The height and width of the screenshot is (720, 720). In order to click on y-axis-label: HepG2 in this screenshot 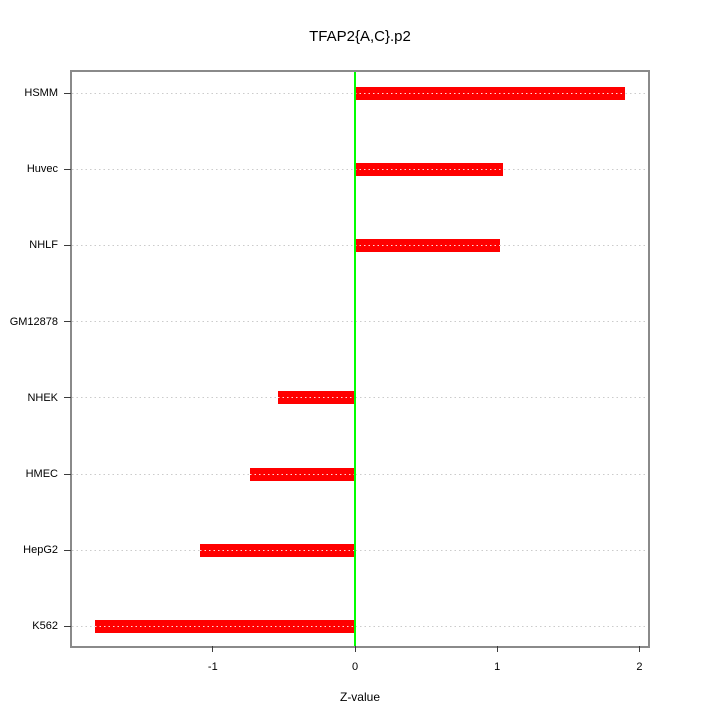, I will do `click(40, 550)`.